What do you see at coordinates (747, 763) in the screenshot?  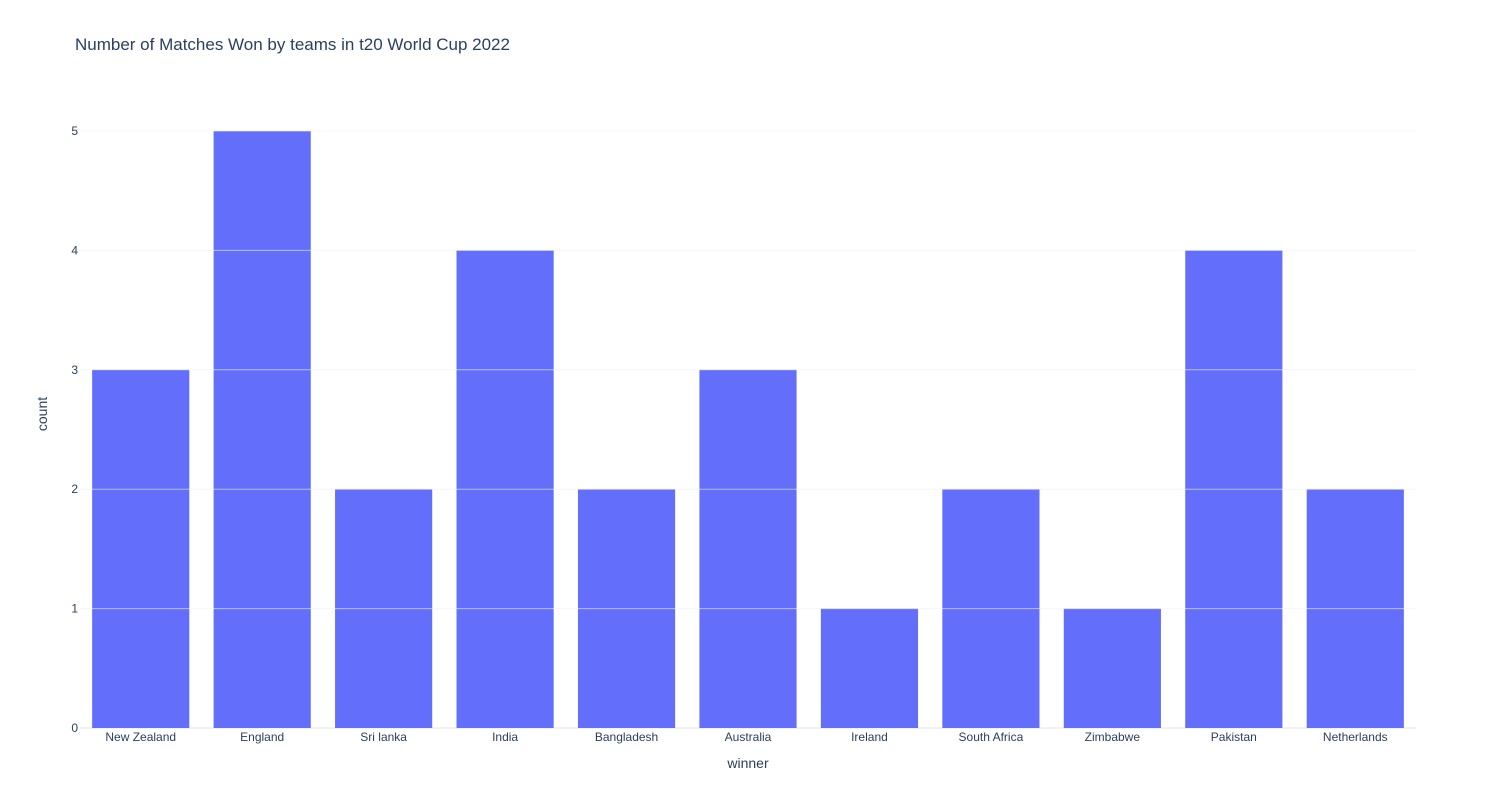 I see `x-axis-title: winner` at bounding box center [747, 763].